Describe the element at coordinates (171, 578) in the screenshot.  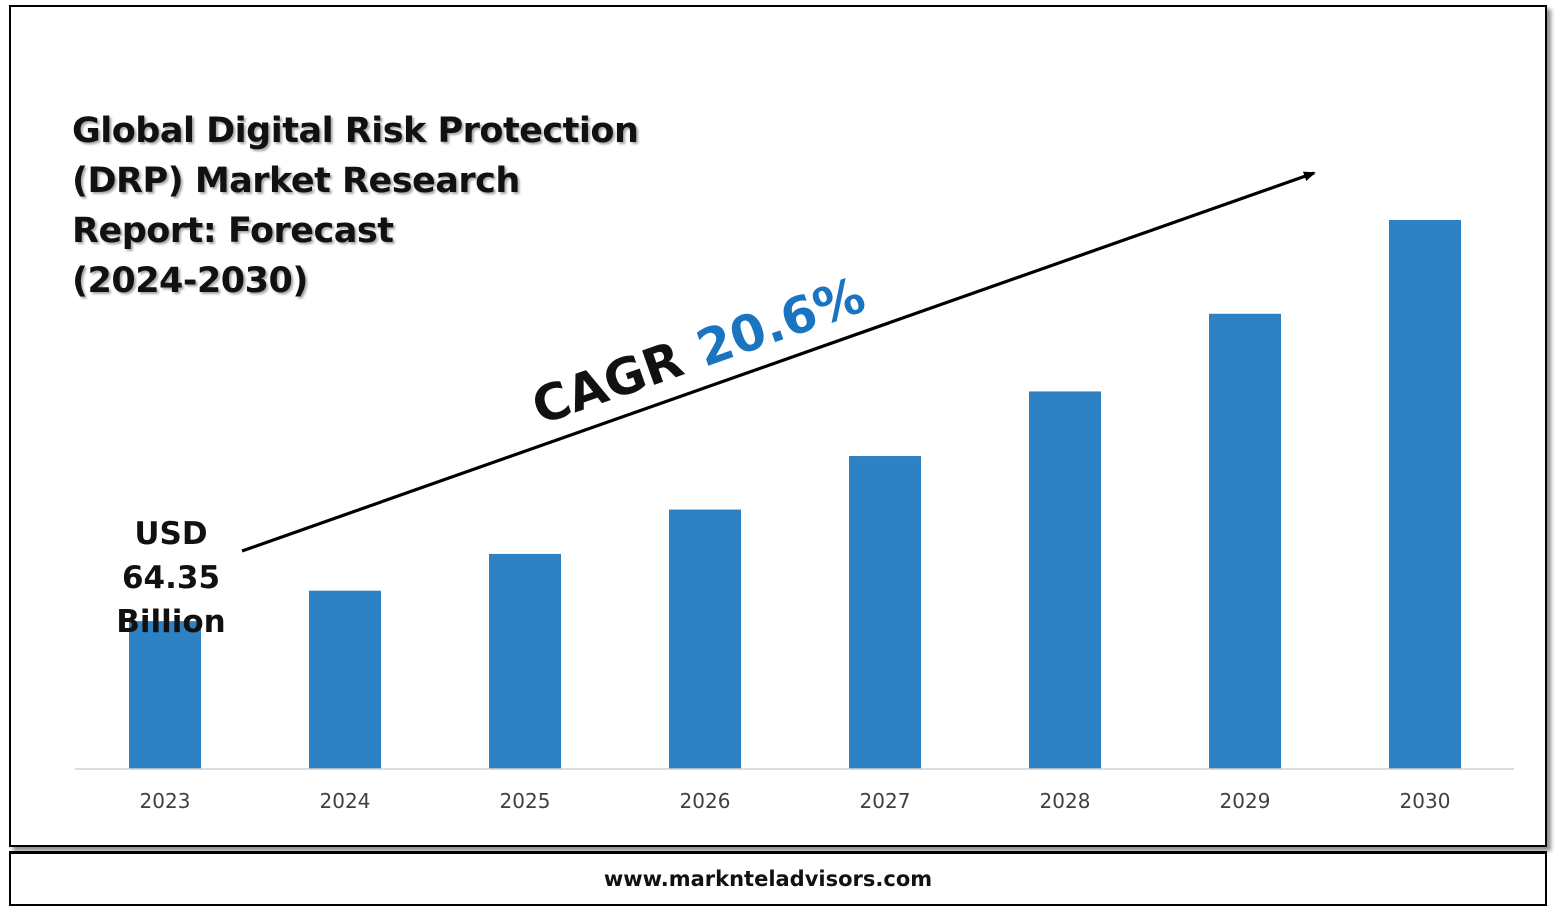
I see `start-value-label: USD 64.35 Billion` at that location.